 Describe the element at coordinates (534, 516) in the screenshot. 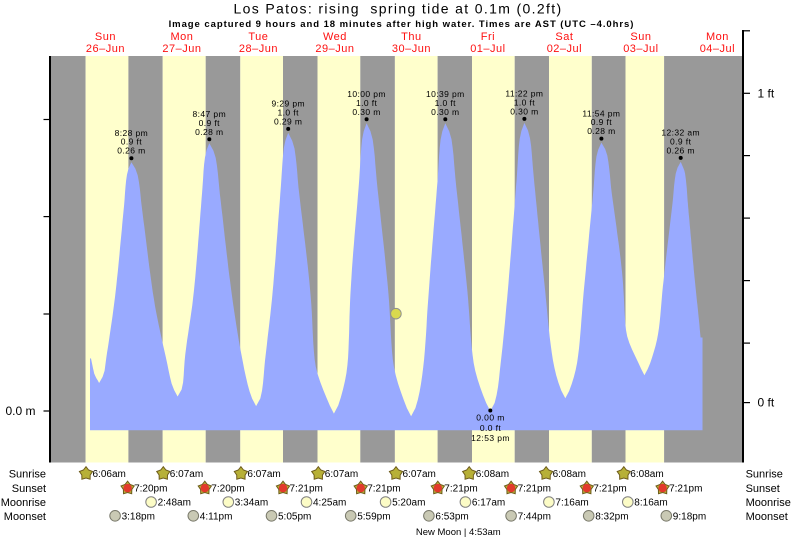

I see `svg-text: 7:44pm` at that location.